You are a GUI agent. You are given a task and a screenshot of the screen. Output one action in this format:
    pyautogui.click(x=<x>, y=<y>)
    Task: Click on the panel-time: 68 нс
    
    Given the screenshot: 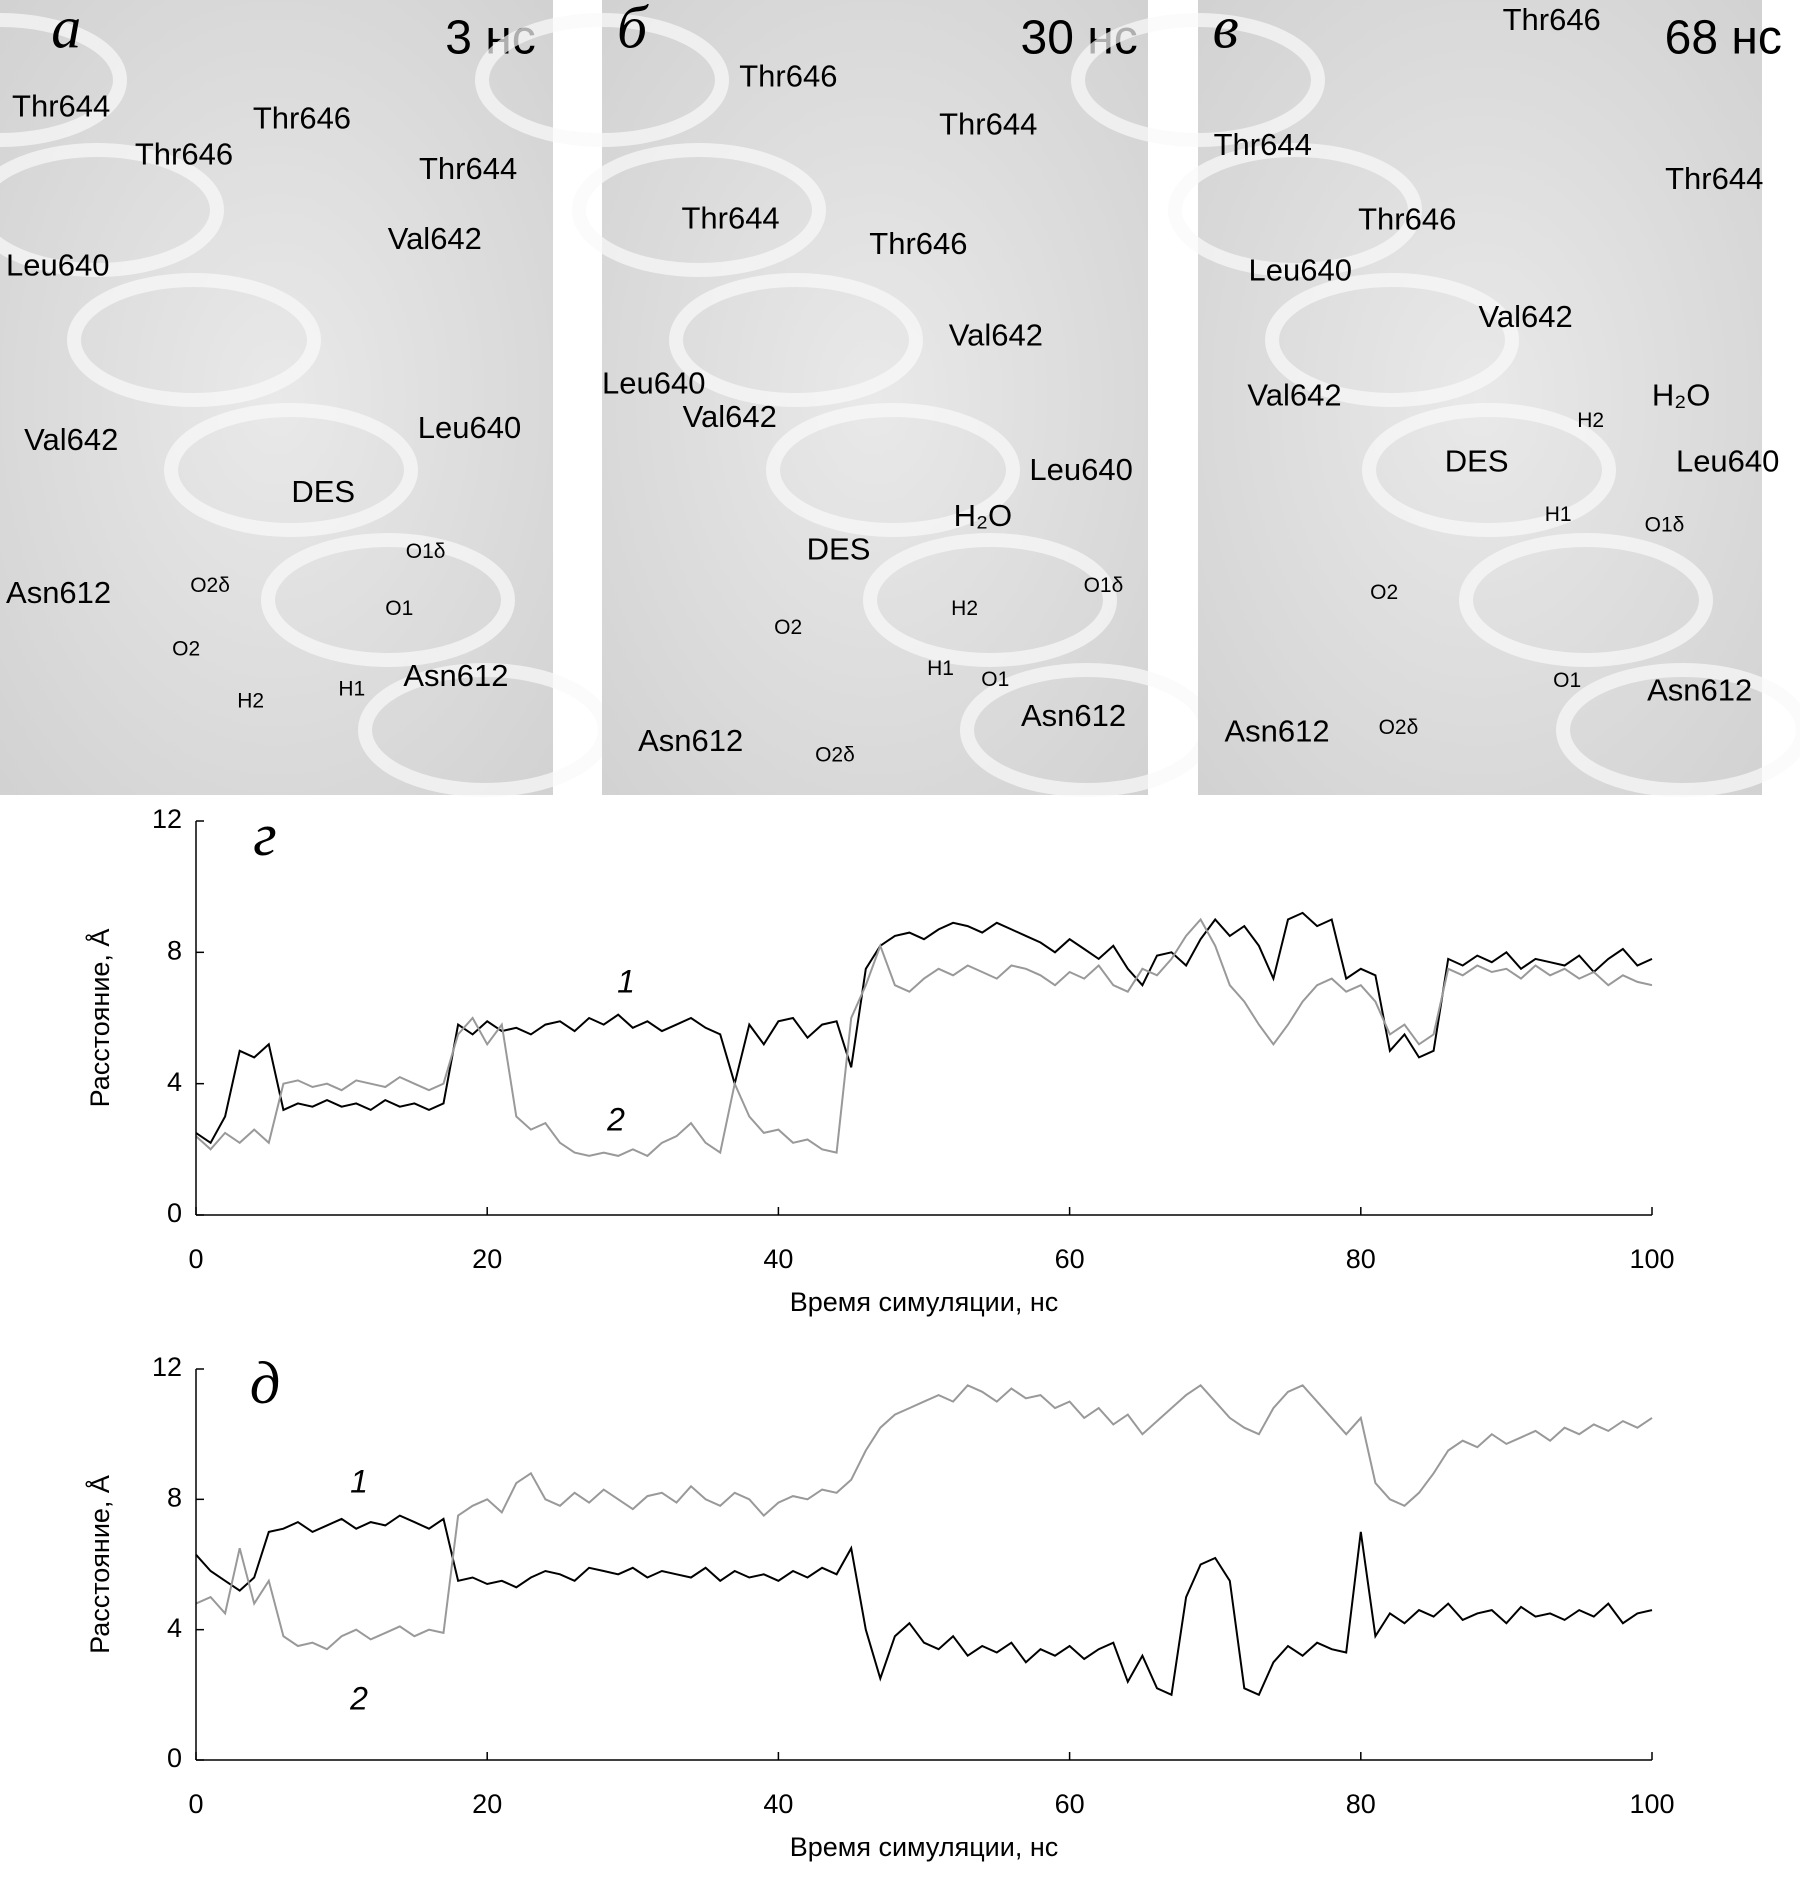 What is the action you would take?
    pyautogui.click(x=1723, y=38)
    